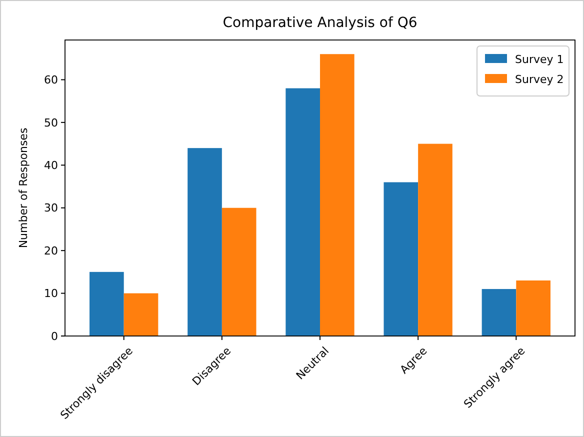  What do you see at coordinates (51, 123) in the screenshot?
I see `y-tick-label: 50` at bounding box center [51, 123].